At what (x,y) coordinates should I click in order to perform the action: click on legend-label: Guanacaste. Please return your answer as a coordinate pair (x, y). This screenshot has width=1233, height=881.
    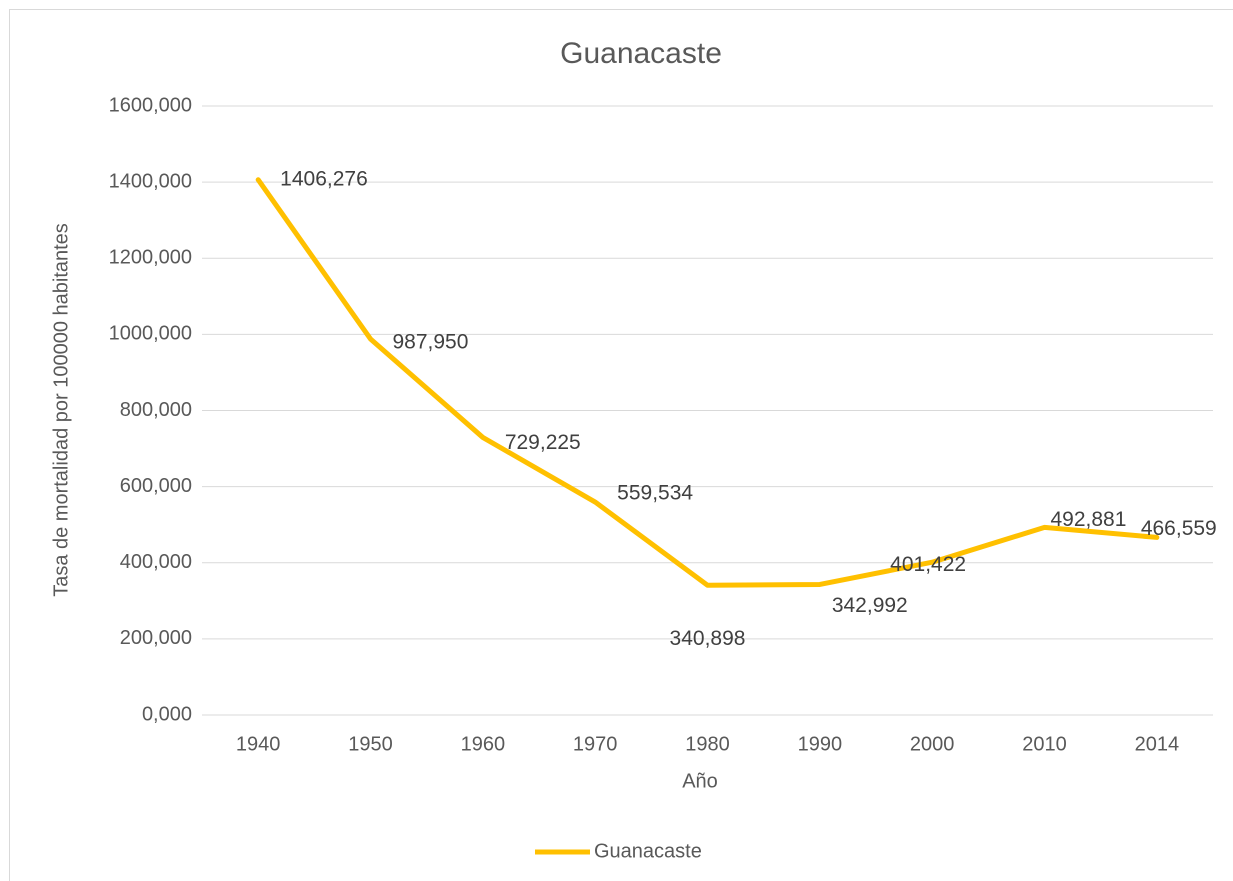
    Looking at the image, I should click on (648, 851).